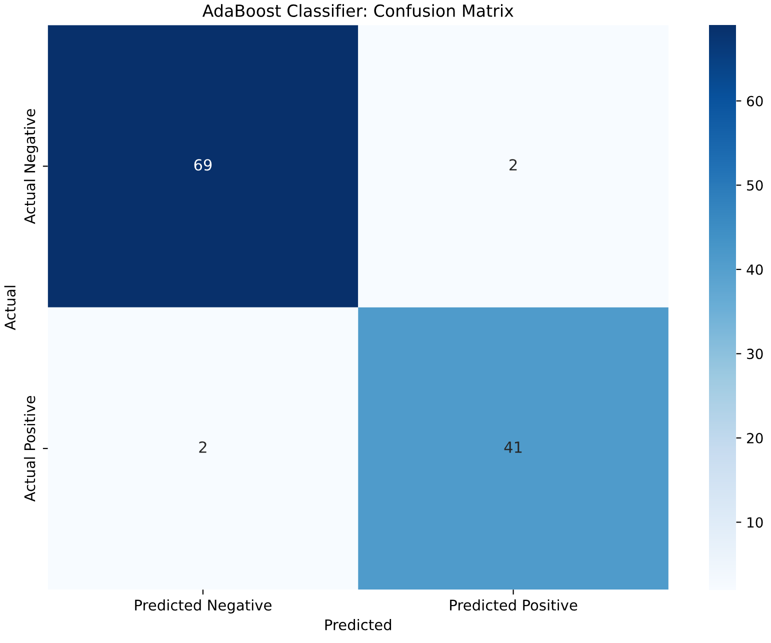 The height and width of the screenshot is (643, 771). What do you see at coordinates (203, 165) in the screenshot?
I see `data-label: 69` at bounding box center [203, 165].